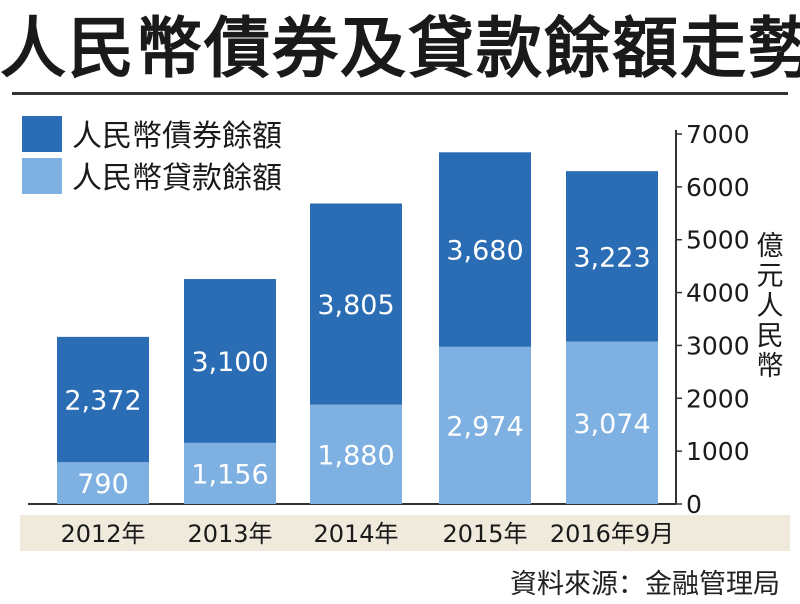 The width and height of the screenshot is (800, 604). Describe the element at coordinates (718, 187) in the screenshot. I see `y-tick-label-6: 6000` at that location.